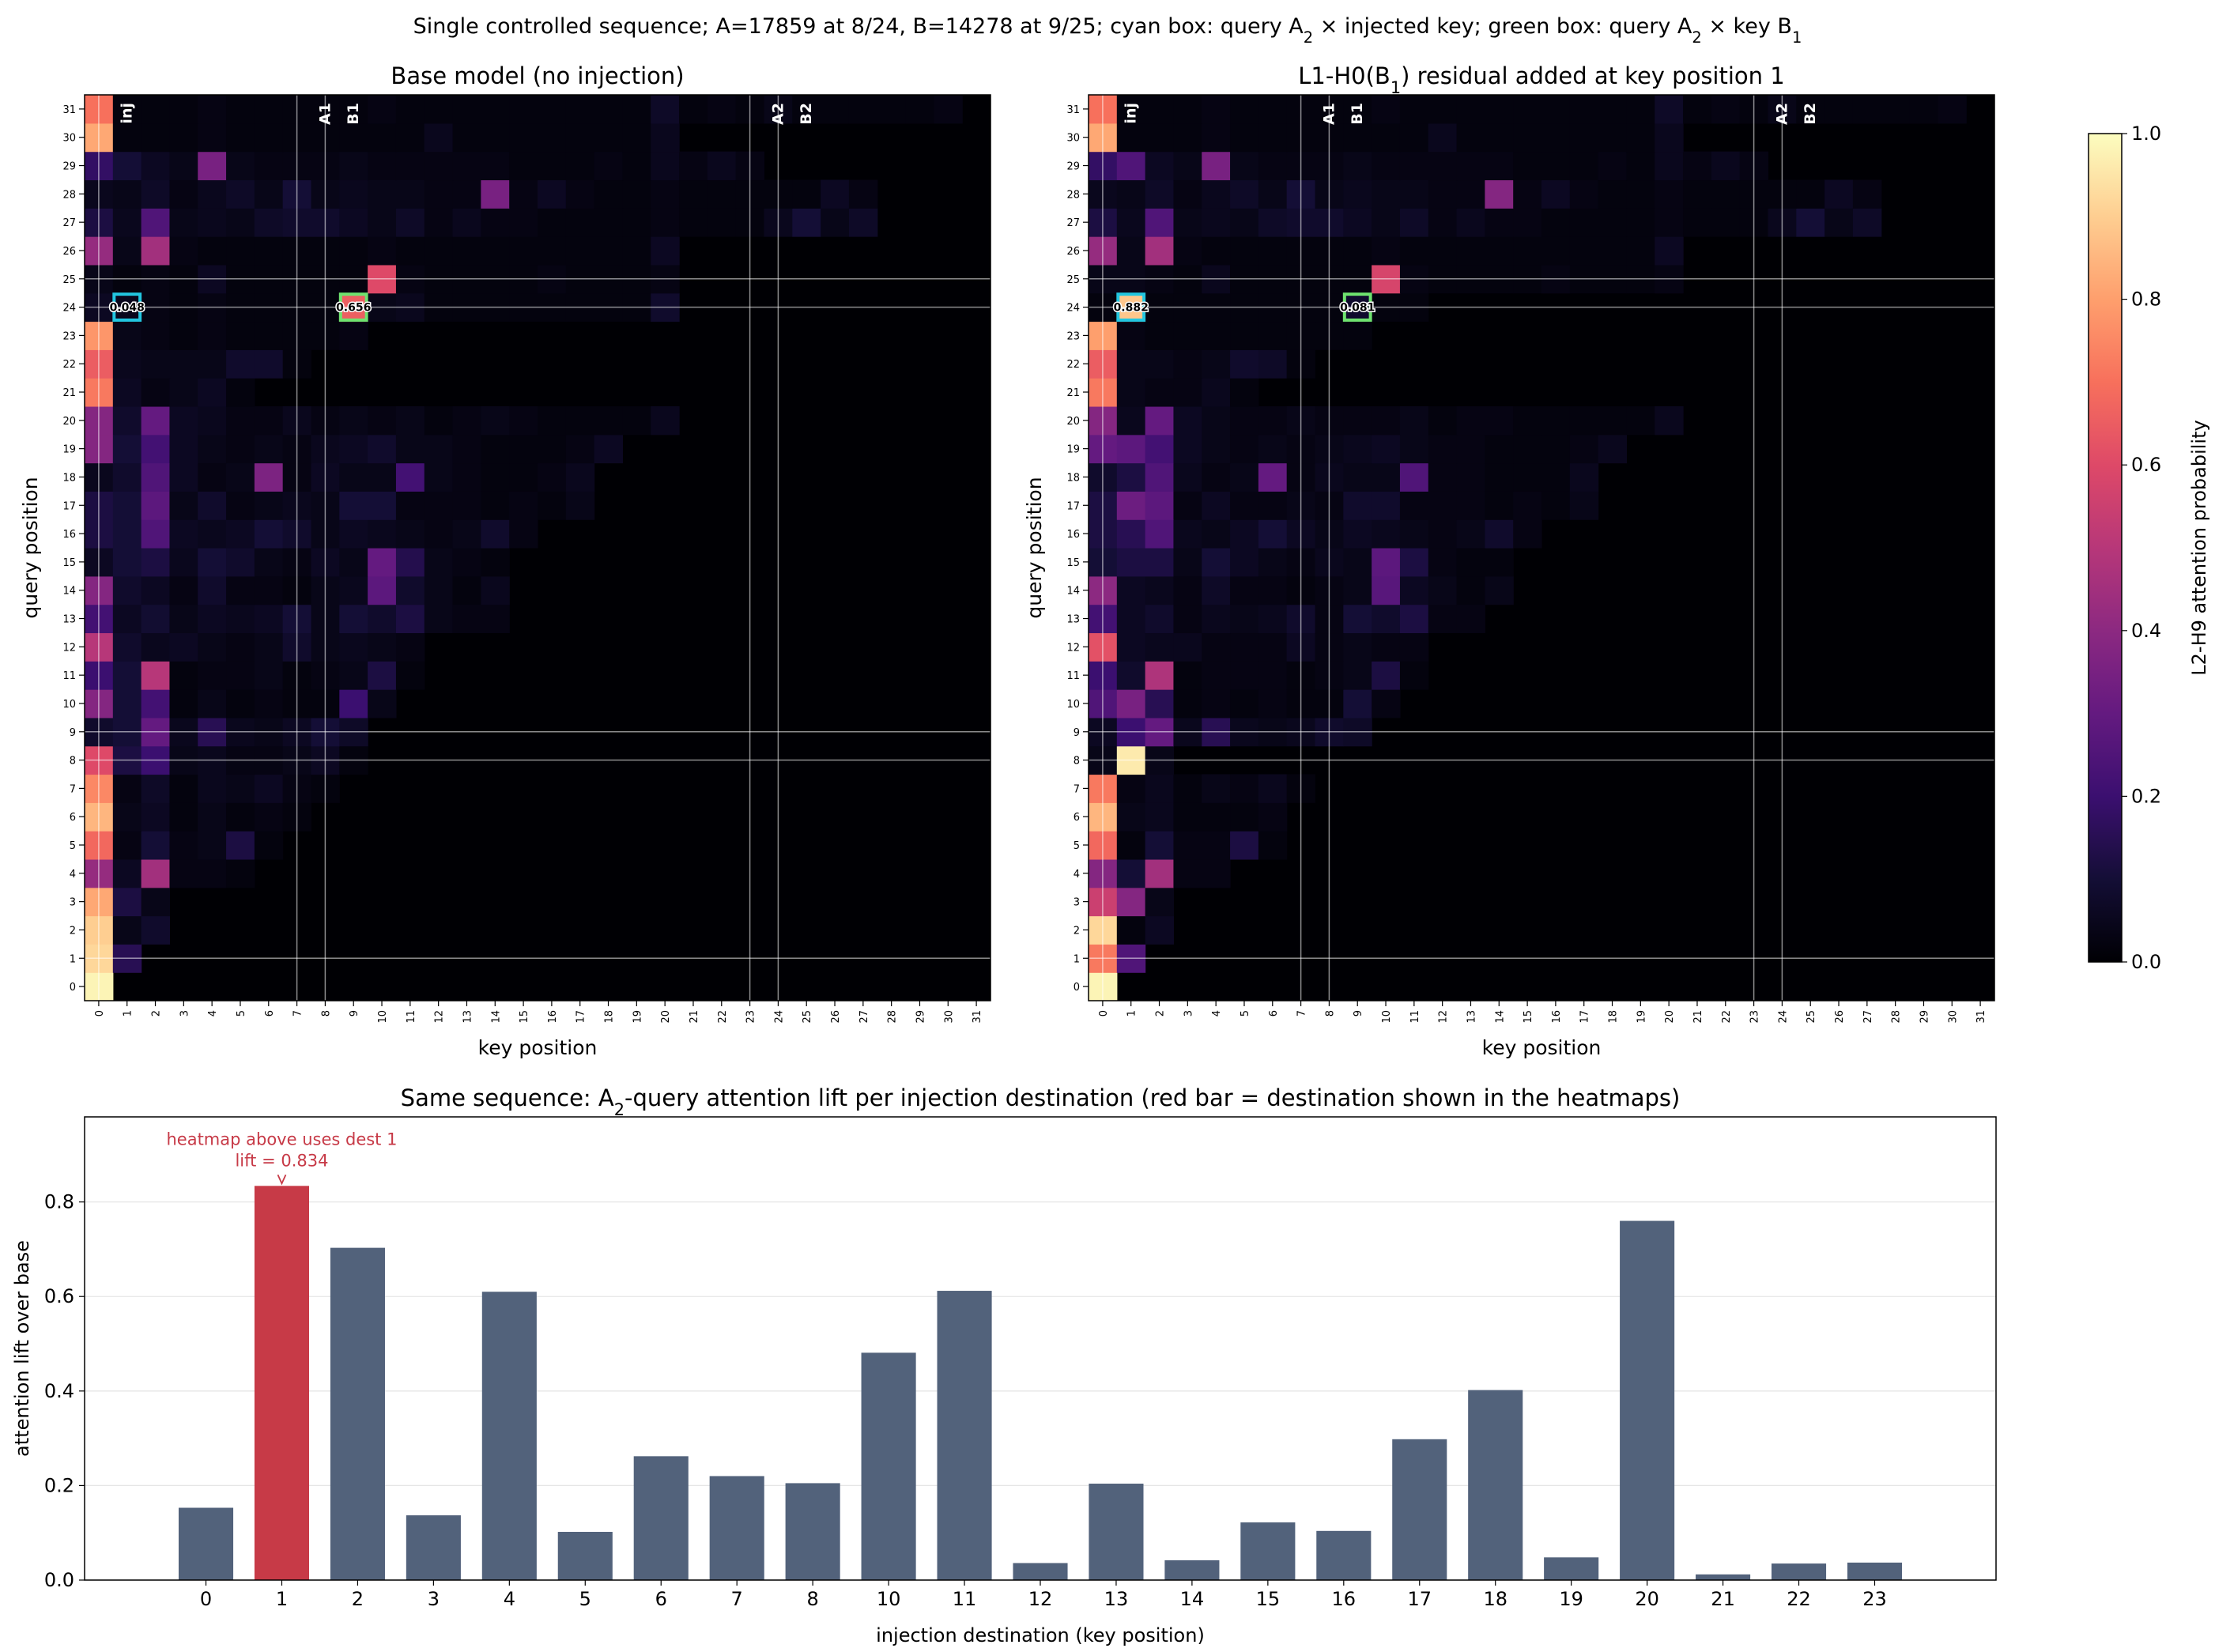  What do you see at coordinates (661, 1599) in the screenshot?
I see `x-tick-label: 6` at bounding box center [661, 1599].